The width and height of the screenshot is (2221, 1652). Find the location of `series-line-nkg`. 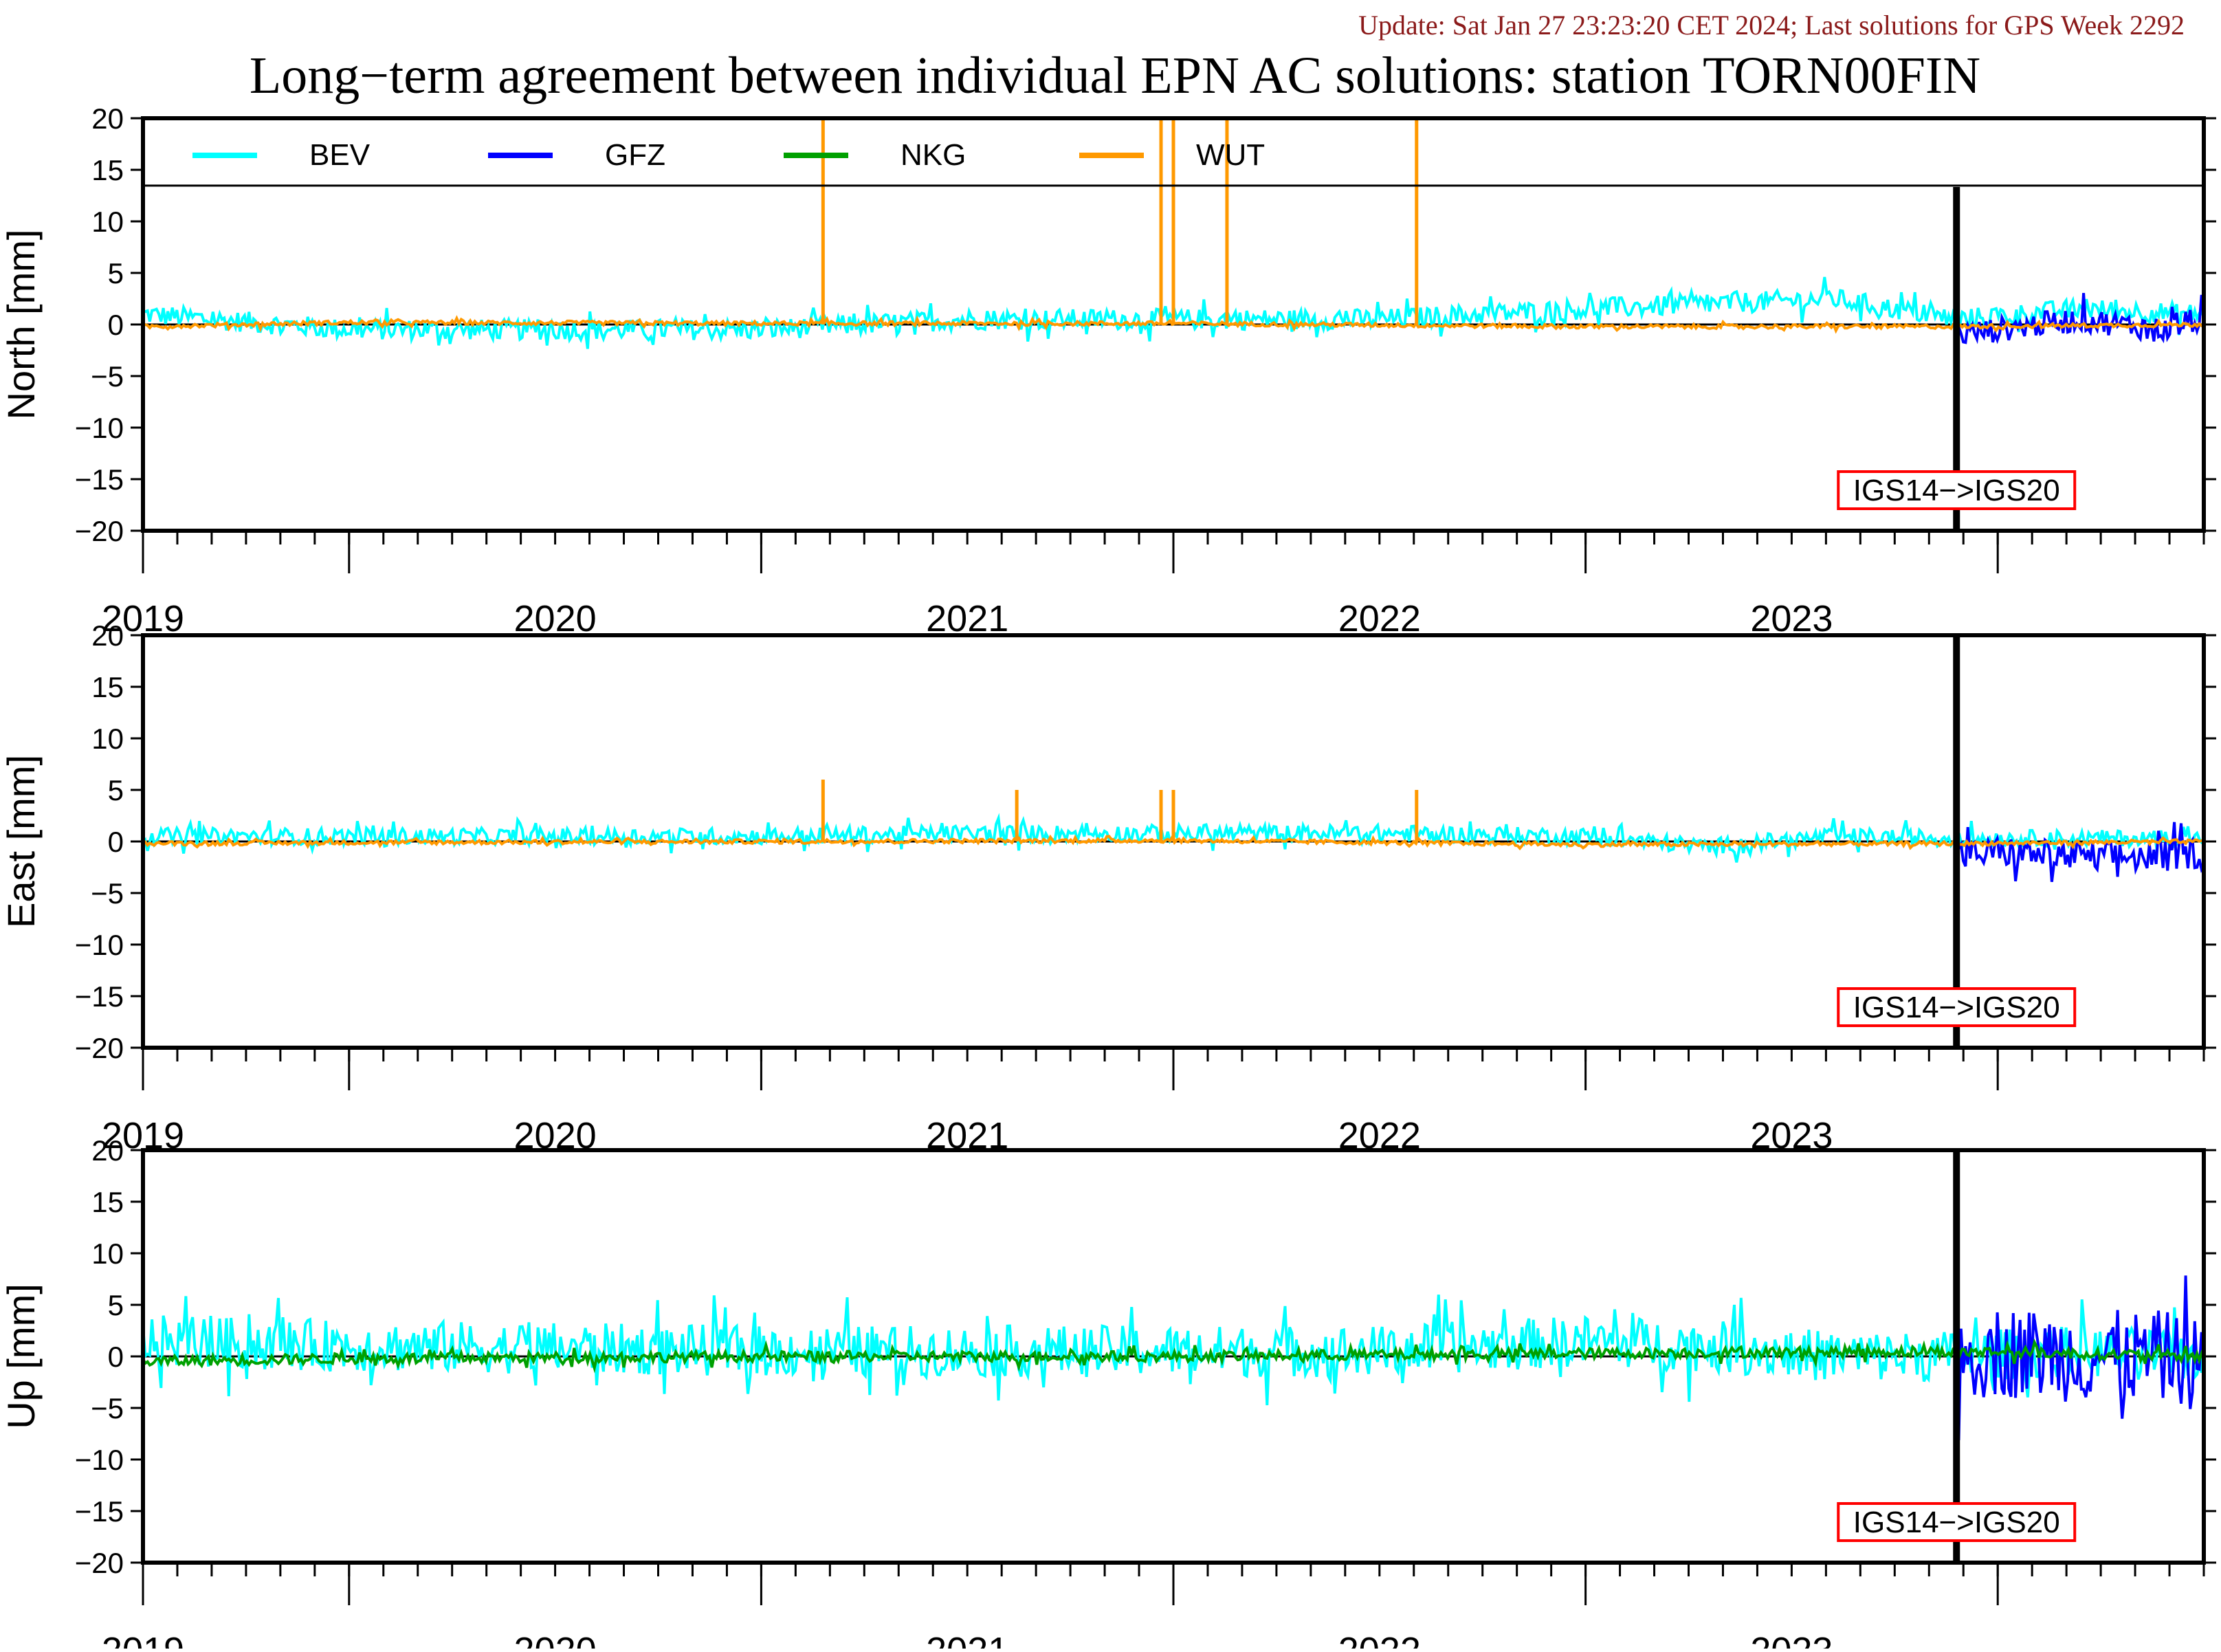

series-line-nkg is located at coordinates (1173, 1356).